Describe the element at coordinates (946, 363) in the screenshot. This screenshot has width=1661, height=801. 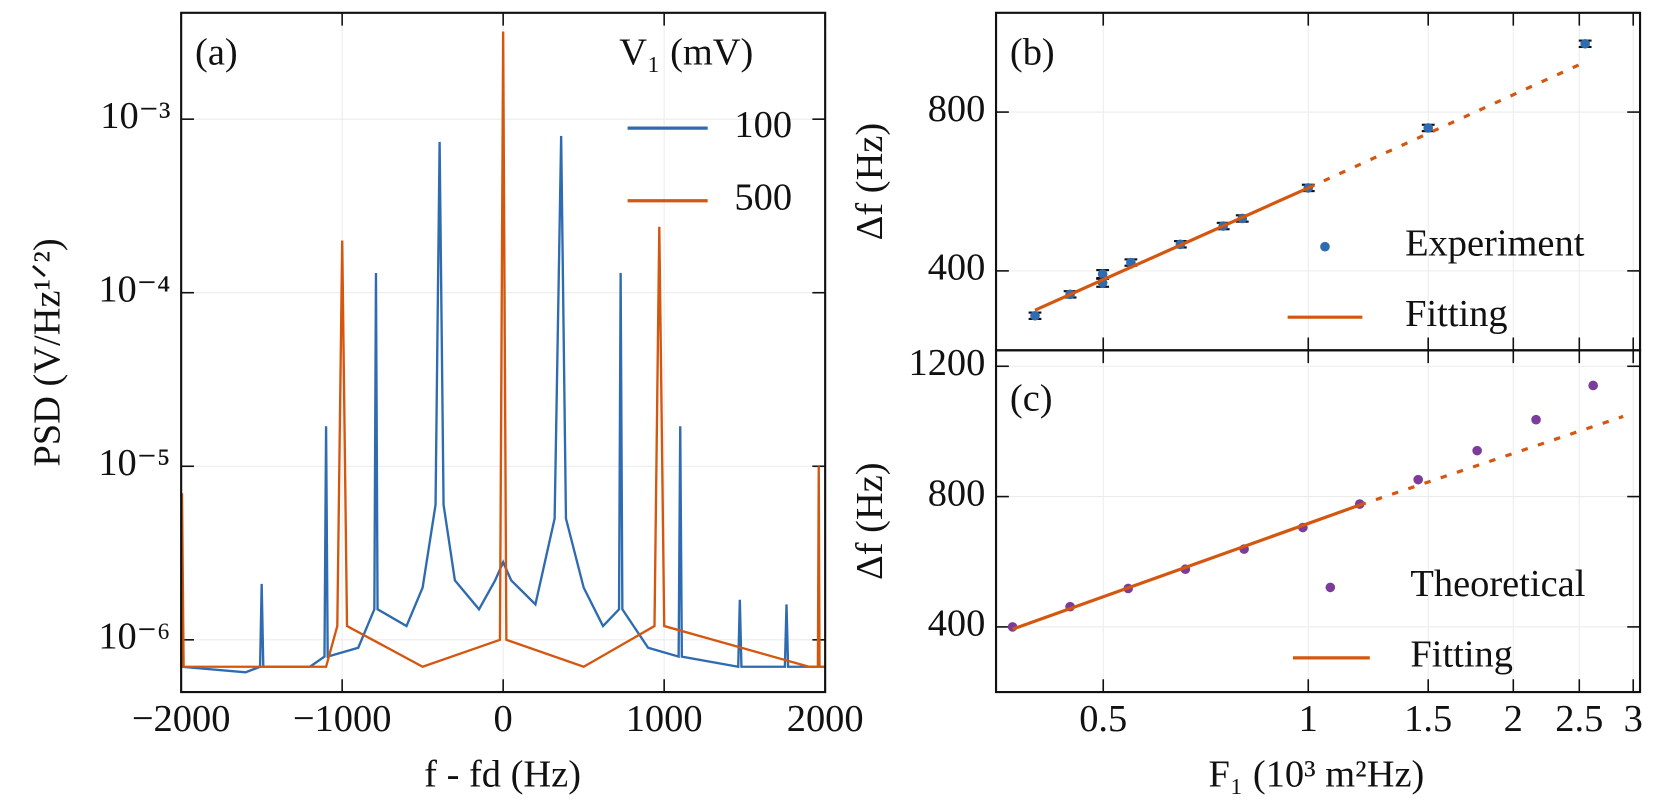
I see `y-tick-label: 1200` at that location.